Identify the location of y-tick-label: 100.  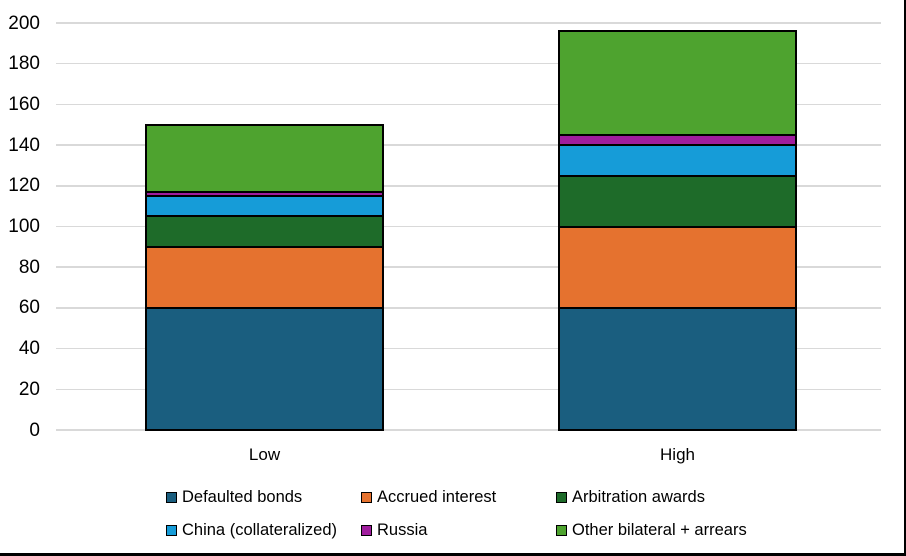
(24, 226).